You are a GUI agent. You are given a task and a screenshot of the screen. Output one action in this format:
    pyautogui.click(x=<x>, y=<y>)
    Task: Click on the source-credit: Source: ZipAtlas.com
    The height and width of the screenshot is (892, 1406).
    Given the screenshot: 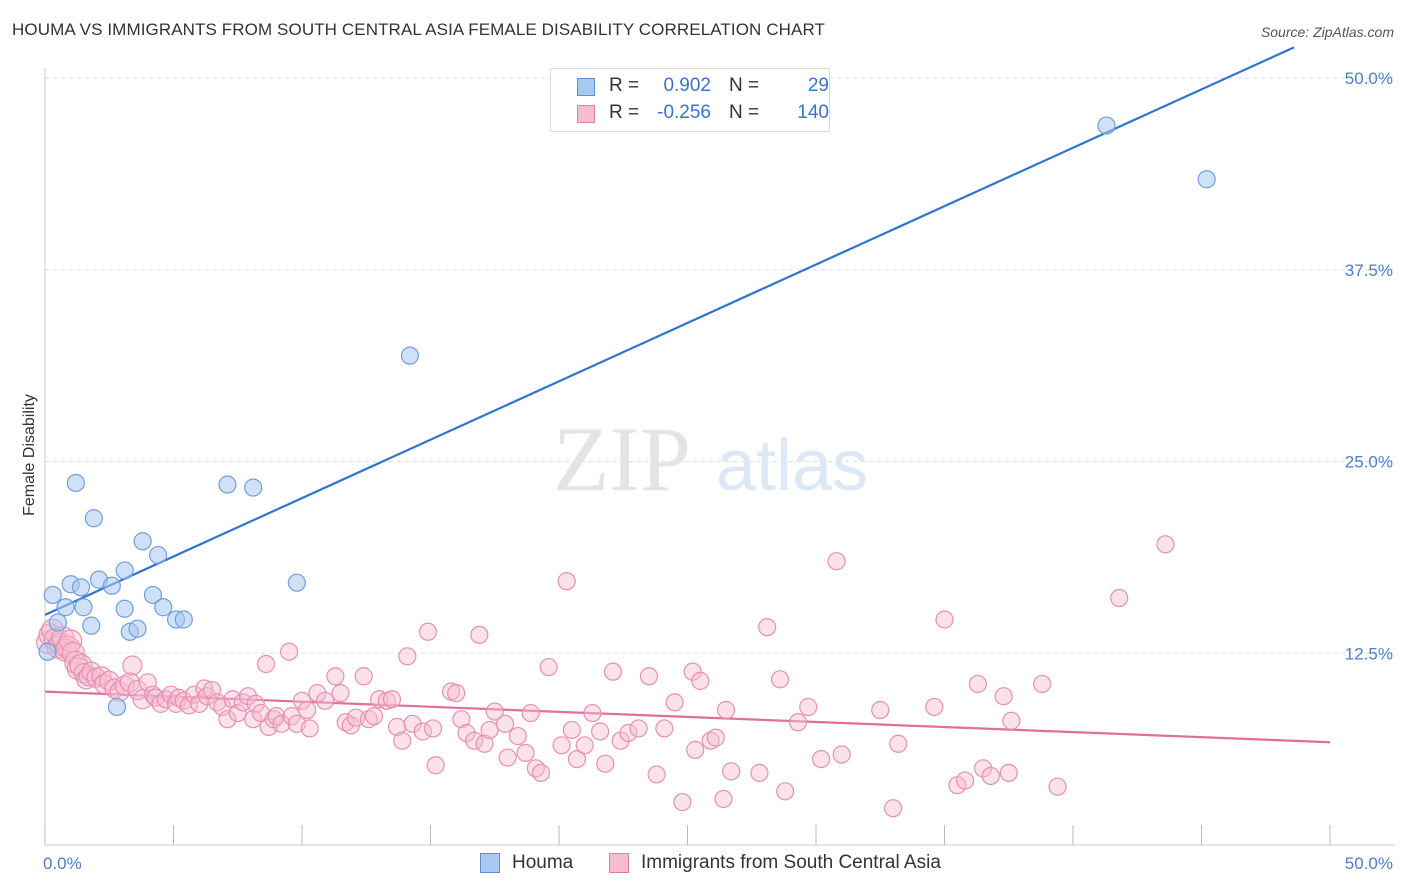 What is the action you would take?
    pyautogui.click(x=1327, y=32)
    